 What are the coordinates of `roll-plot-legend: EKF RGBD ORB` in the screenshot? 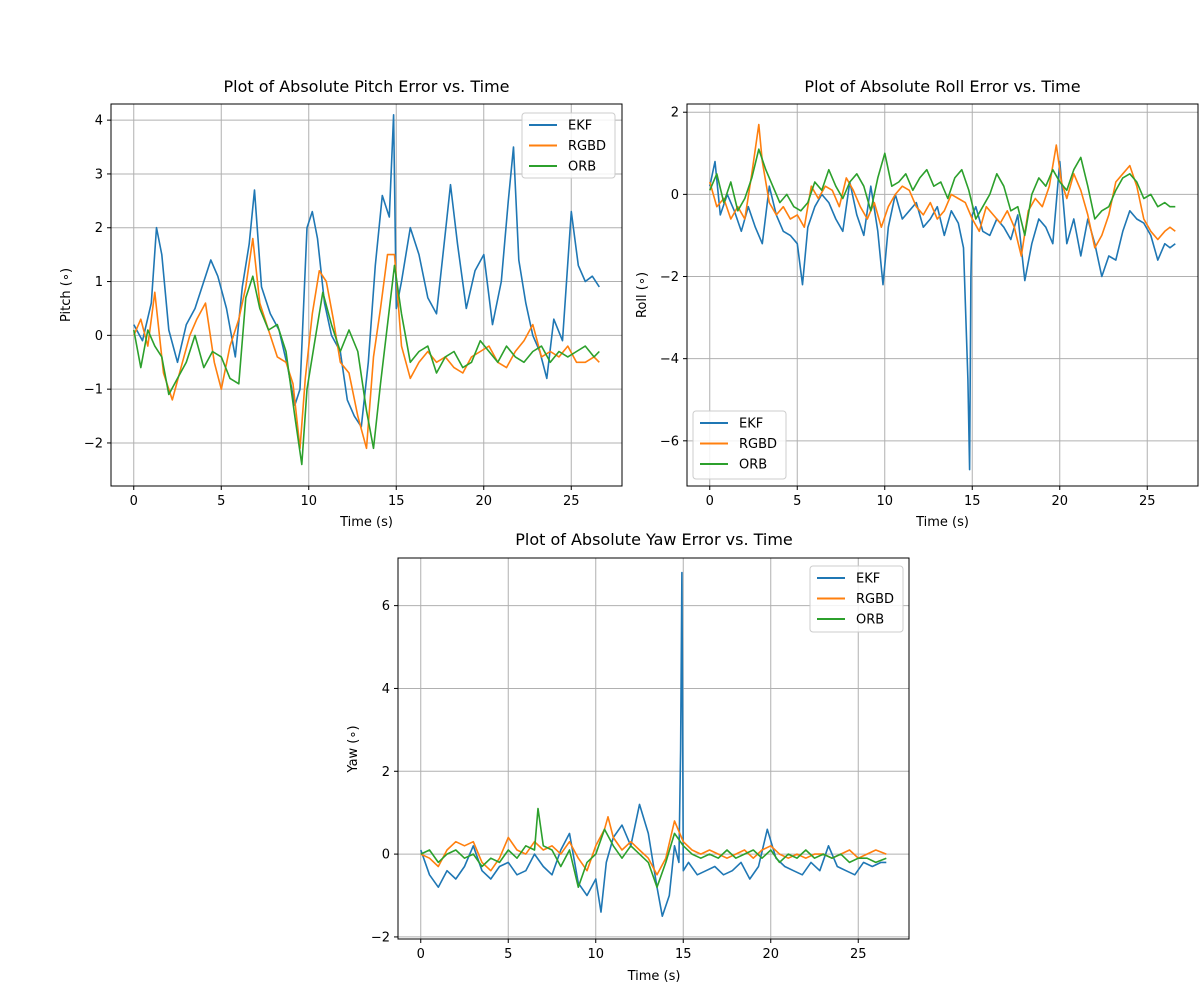 It's located at (739, 445).